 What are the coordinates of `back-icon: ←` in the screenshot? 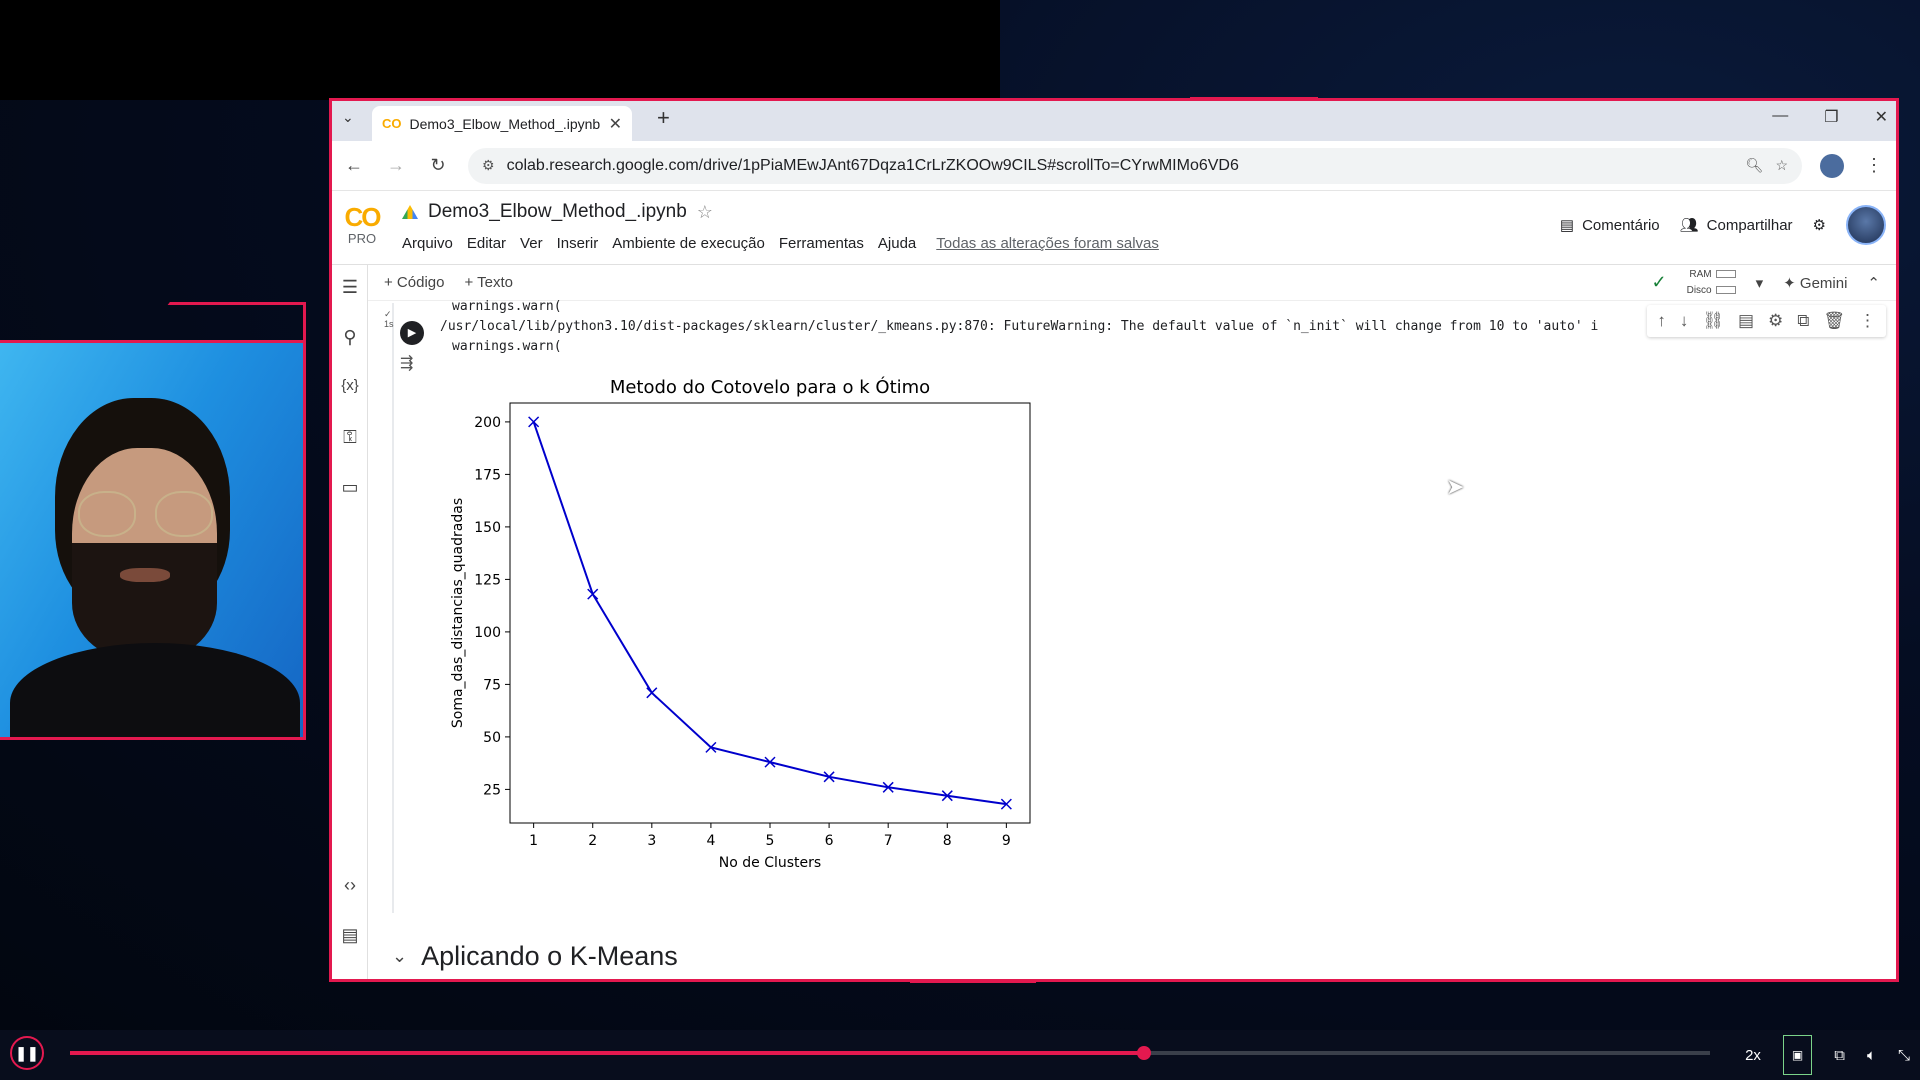 It's located at (354, 165).